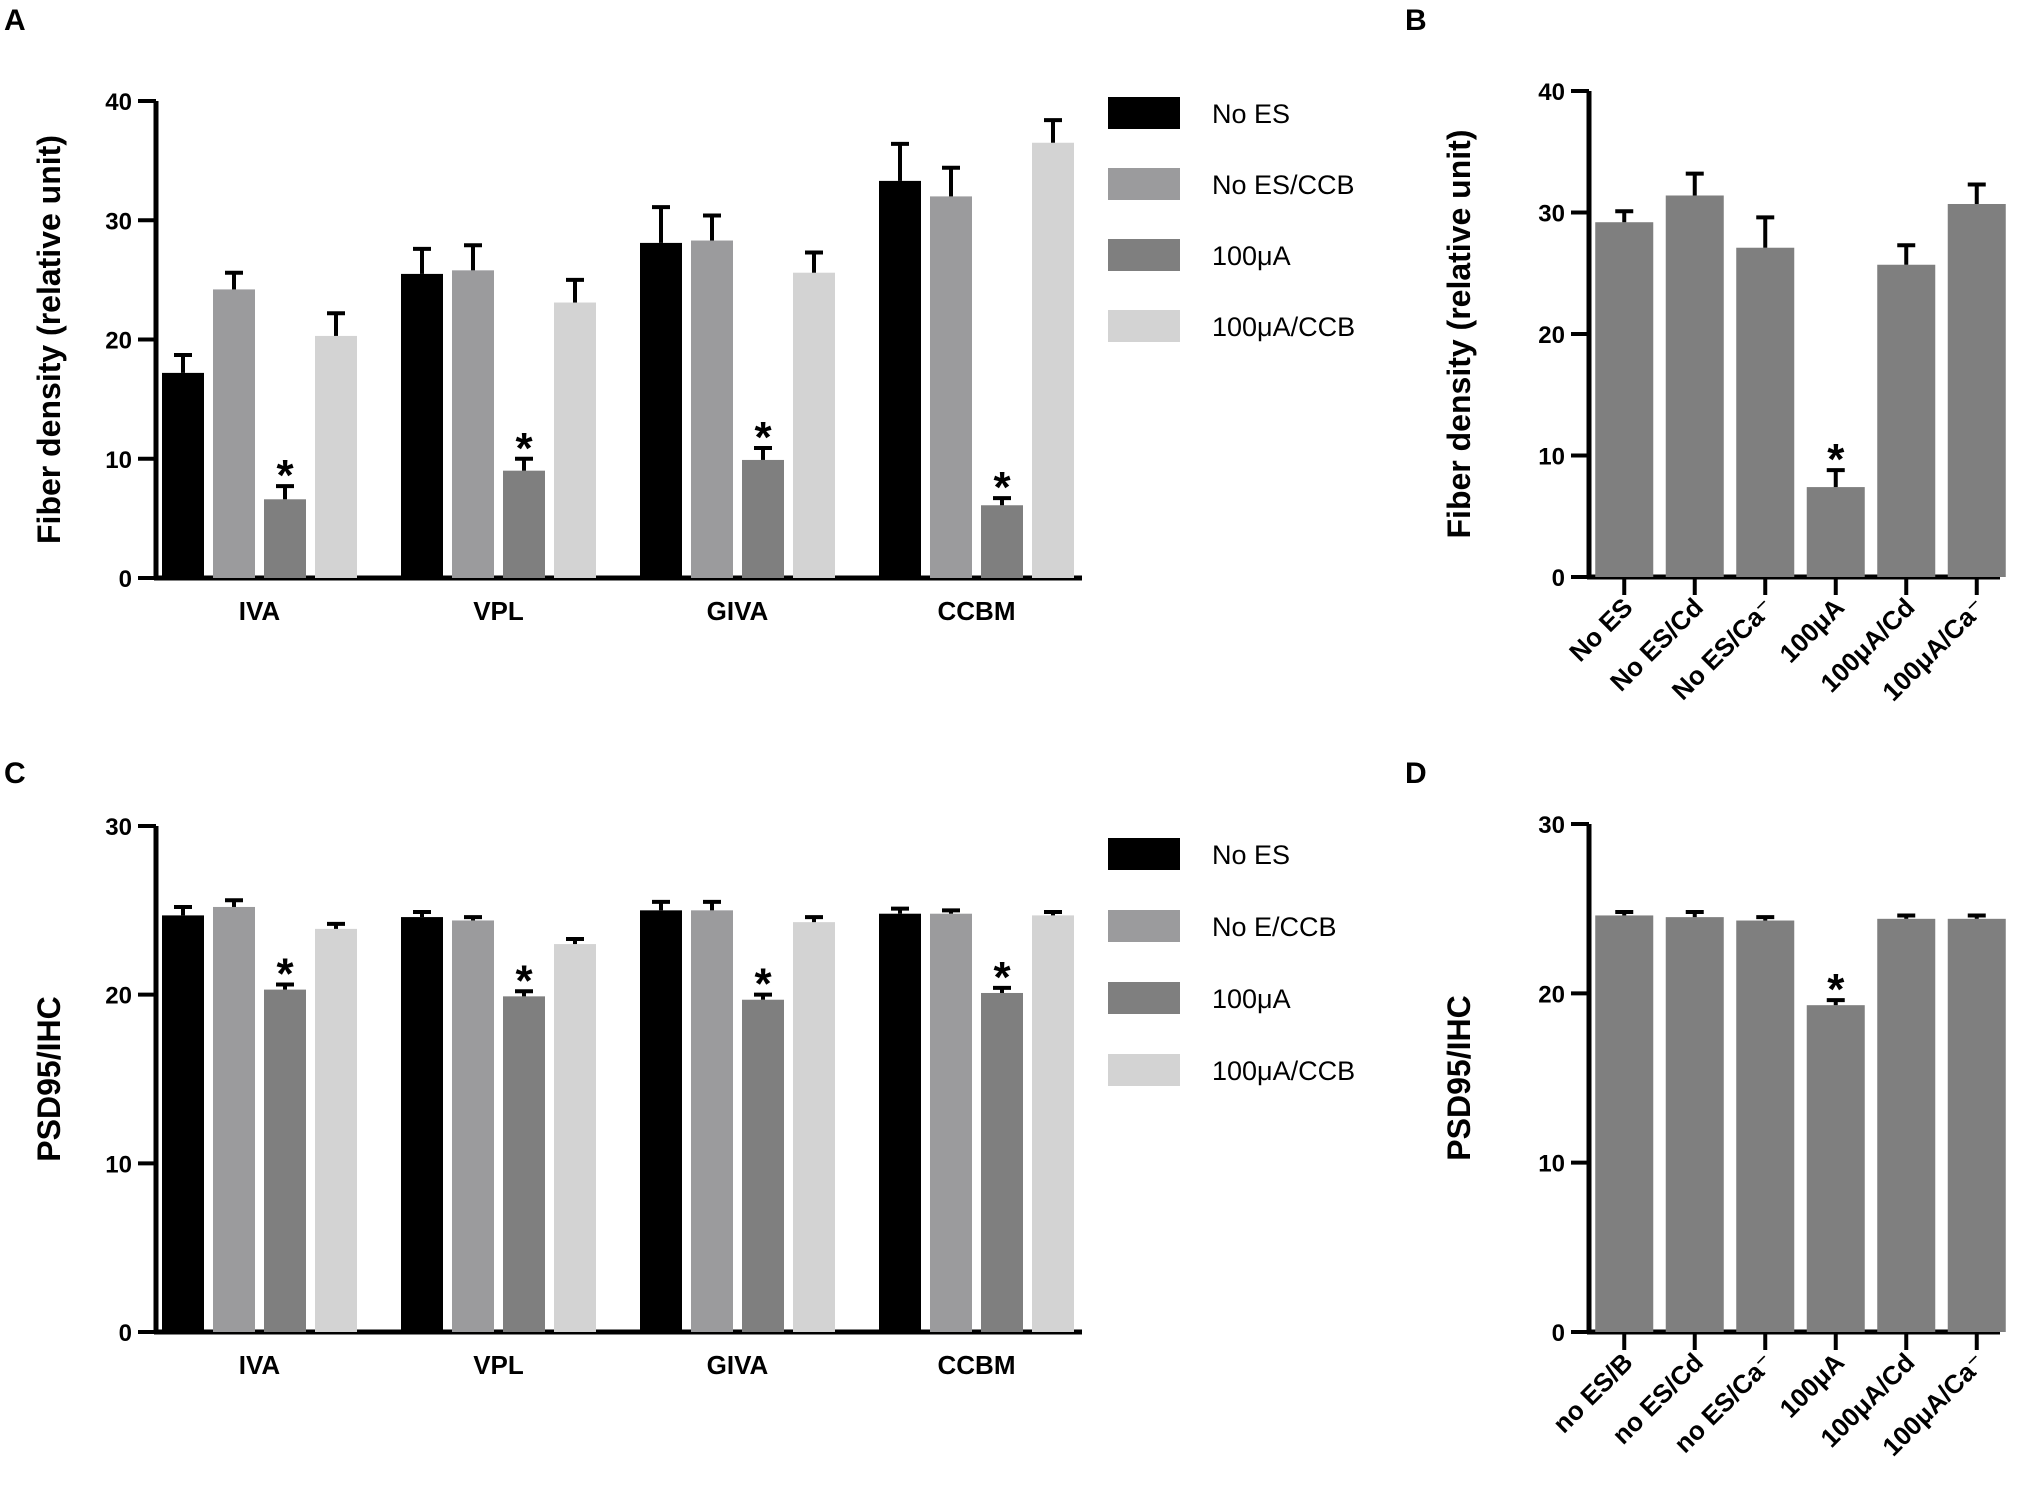 This screenshot has width=2018, height=1488. I want to click on panel-letter: A, so click(15, 20).